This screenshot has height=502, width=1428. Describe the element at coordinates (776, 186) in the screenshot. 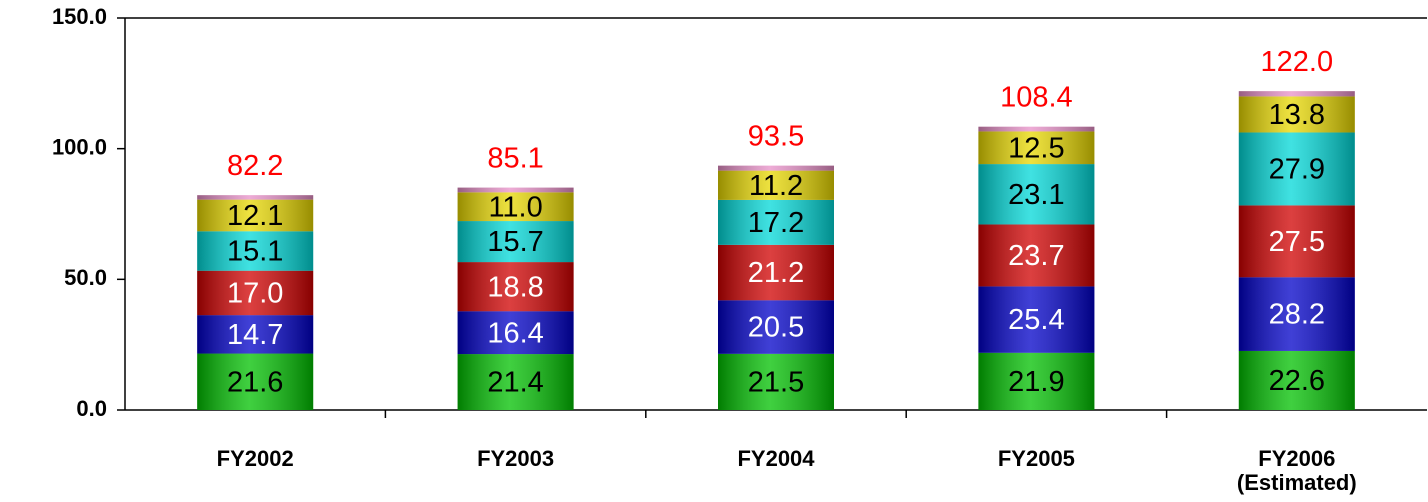

I see `data-label: 11.2` at that location.